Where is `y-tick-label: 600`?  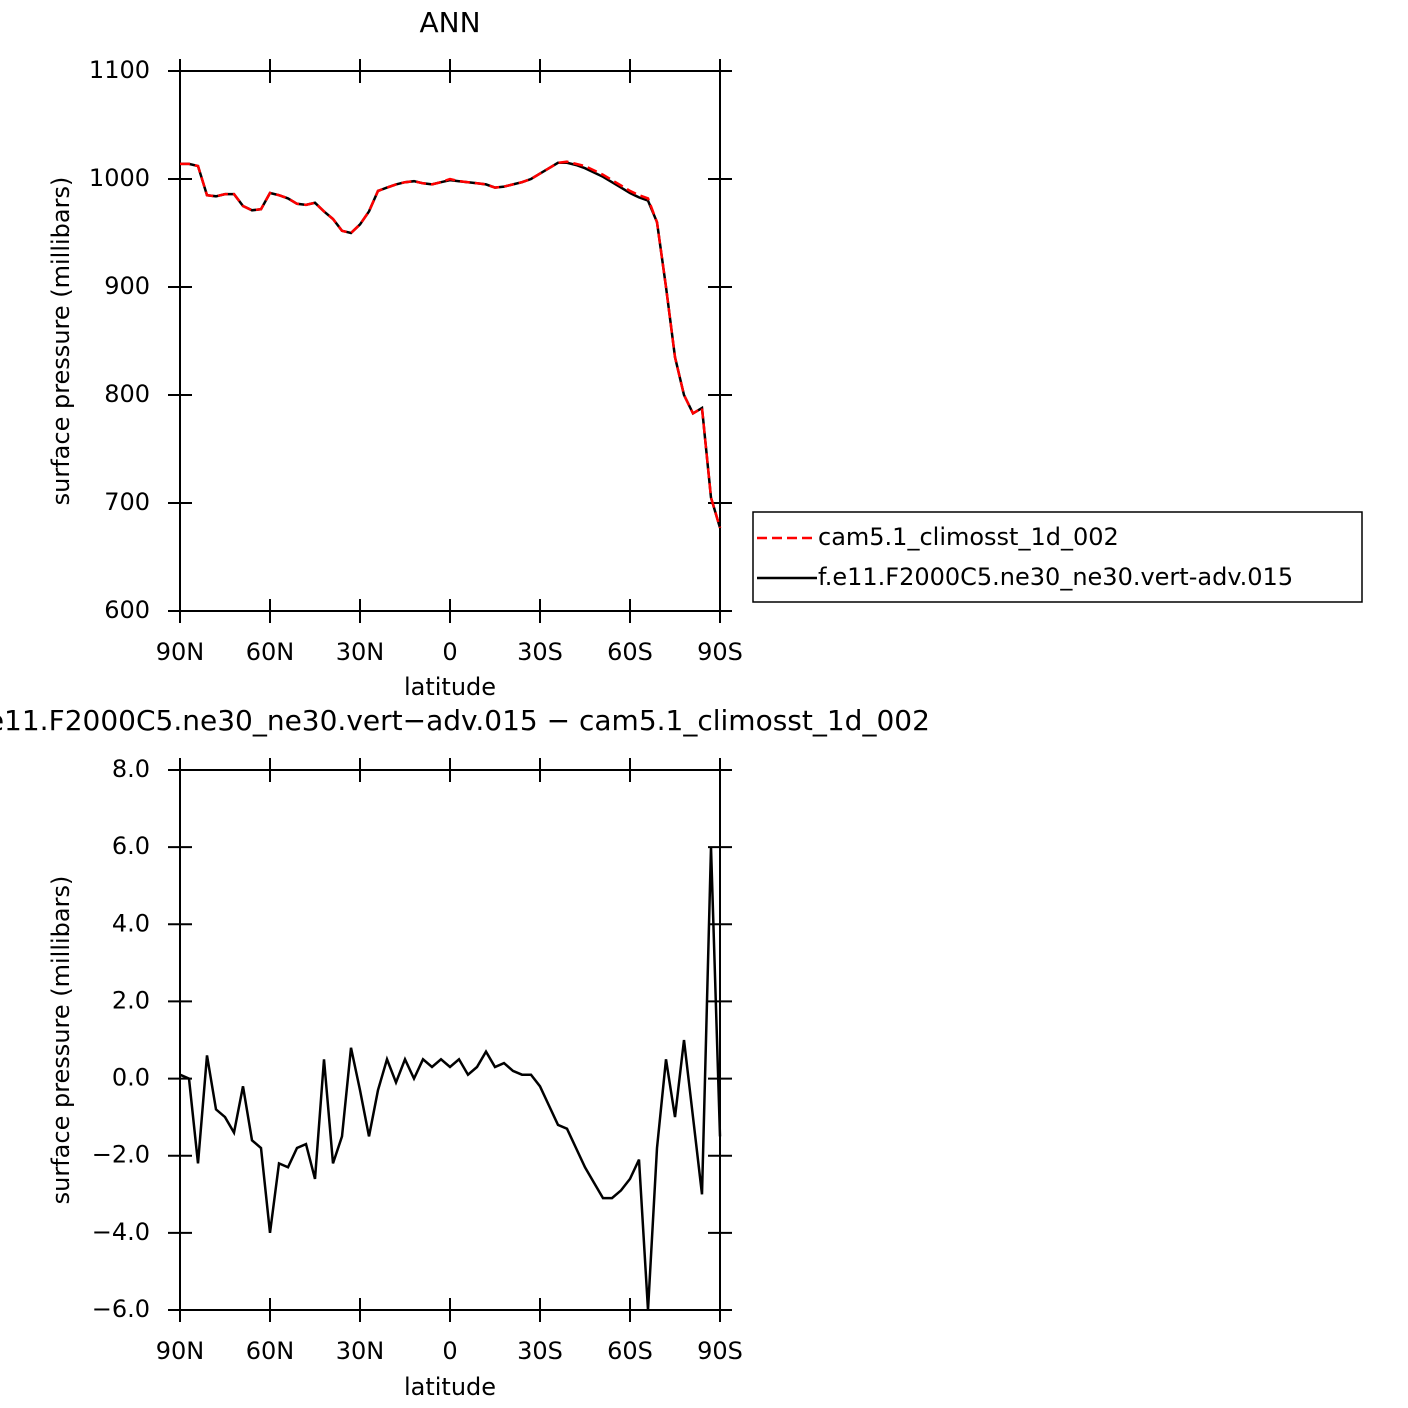
y-tick-label: 600 is located at coordinates (127, 610).